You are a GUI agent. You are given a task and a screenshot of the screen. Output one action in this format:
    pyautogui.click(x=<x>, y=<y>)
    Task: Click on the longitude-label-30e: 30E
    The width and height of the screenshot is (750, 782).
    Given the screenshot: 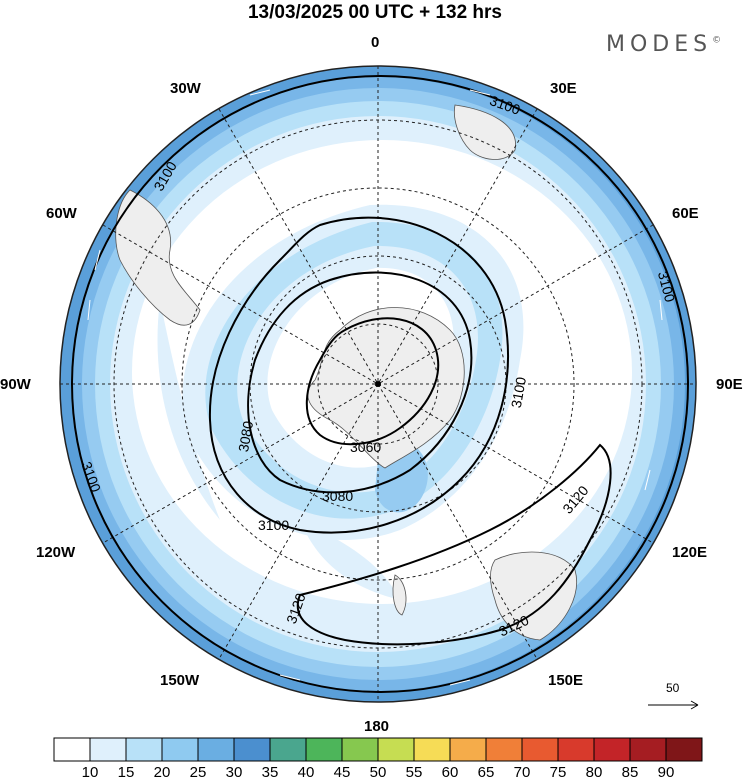 What is the action you would take?
    pyautogui.click(x=563, y=88)
    